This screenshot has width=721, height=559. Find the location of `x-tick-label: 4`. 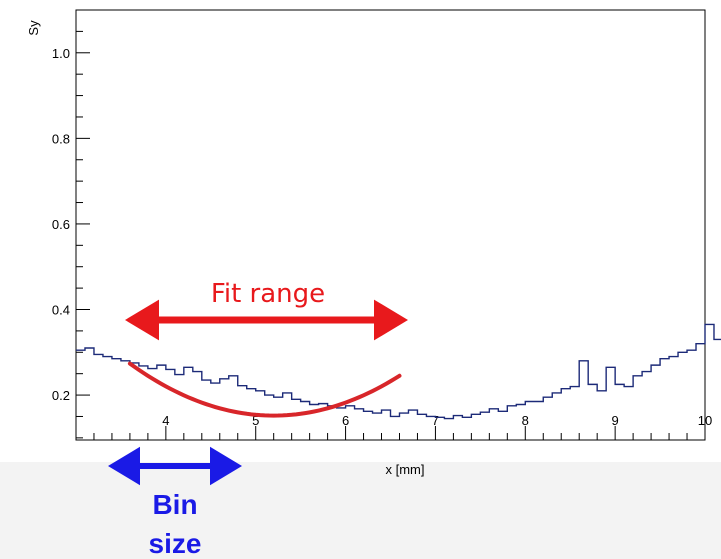

x-tick-label: 4 is located at coordinates (165, 420).